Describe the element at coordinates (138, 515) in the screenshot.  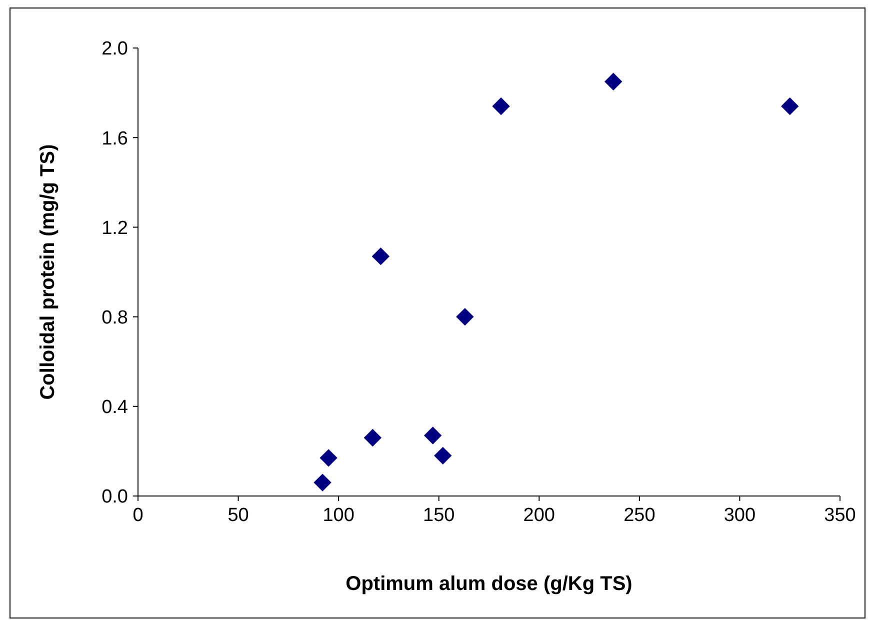
I see `x-tick-label: 0` at that location.